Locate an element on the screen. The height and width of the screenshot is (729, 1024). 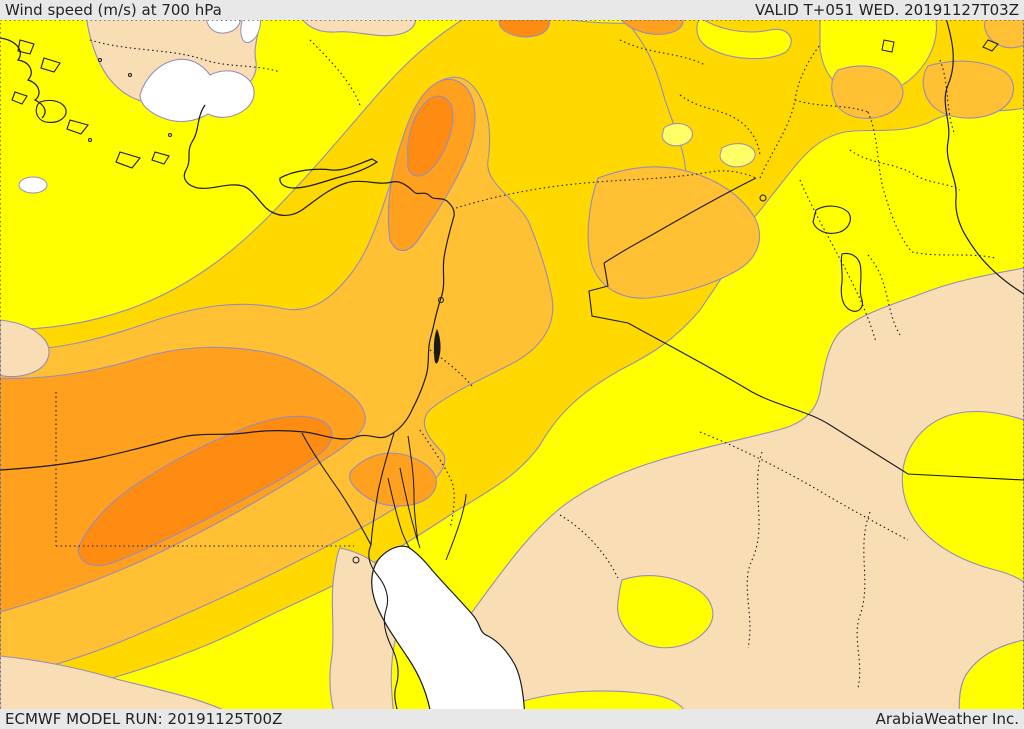
turkey-syria-border-dotted is located at coordinates (606, 189).